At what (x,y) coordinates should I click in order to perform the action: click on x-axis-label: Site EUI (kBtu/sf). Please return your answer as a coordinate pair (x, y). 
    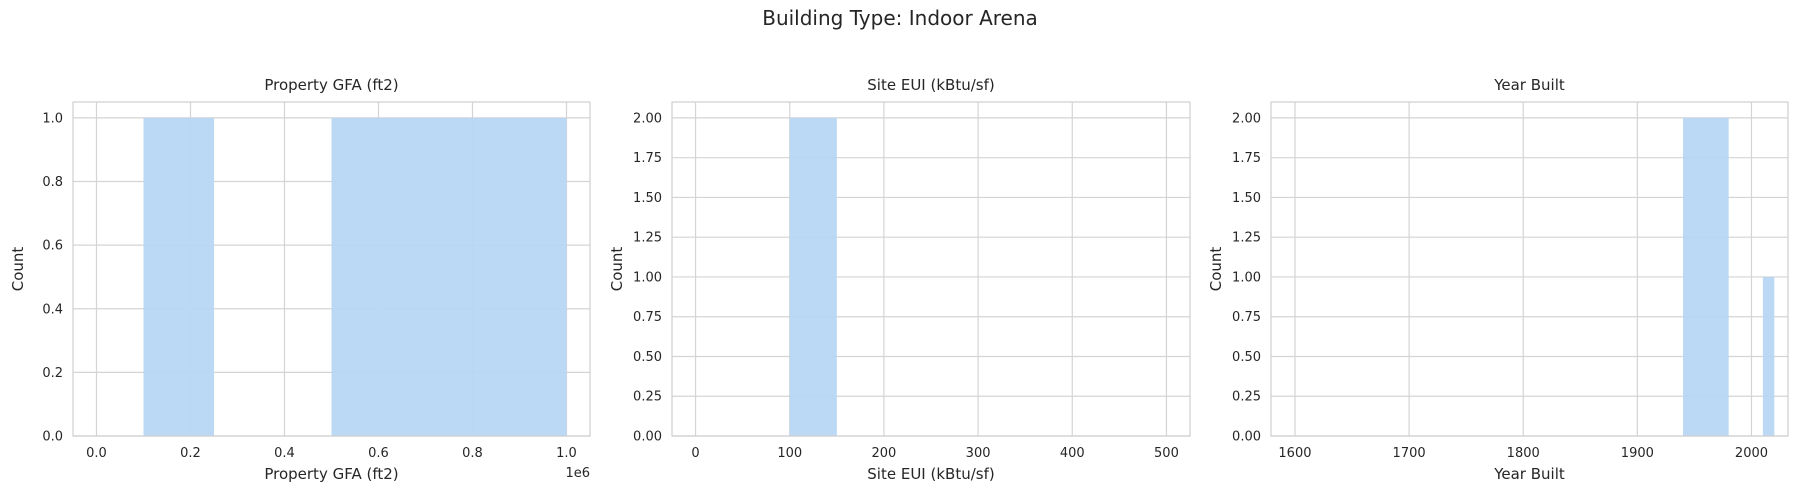
    Looking at the image, I should click on (930, 474).